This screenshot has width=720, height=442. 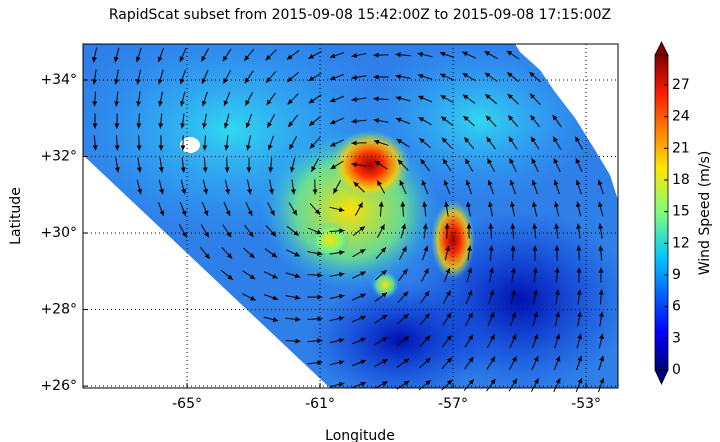 I want to click on colorbar-extend, so click(x=661, y=377).